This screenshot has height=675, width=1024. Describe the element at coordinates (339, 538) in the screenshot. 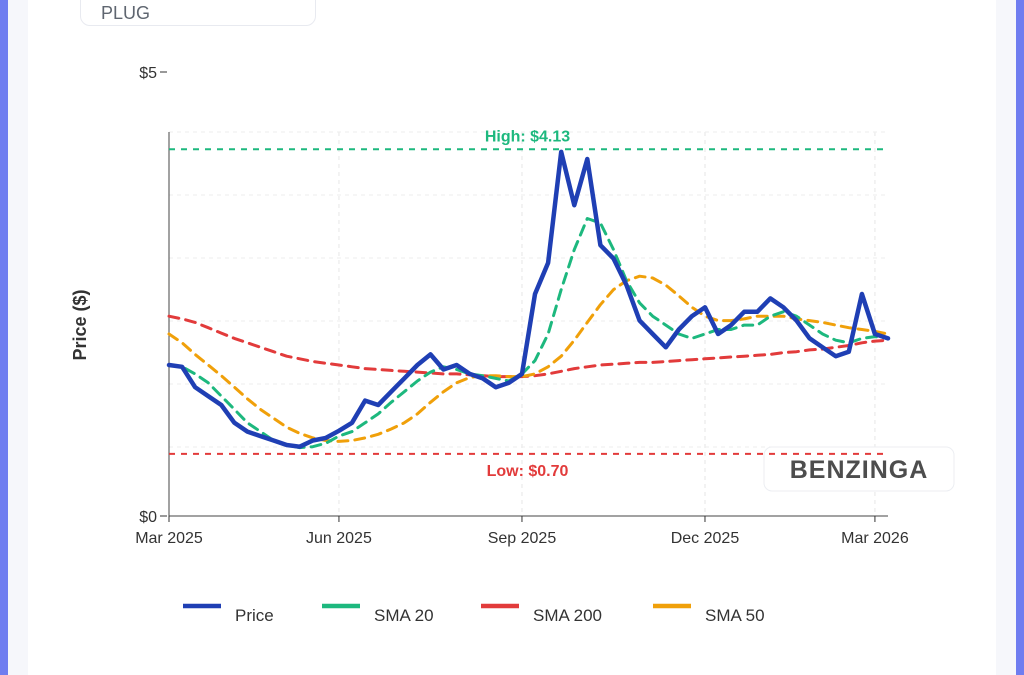

I see `x-tick-label: Jun 2025` at that location.